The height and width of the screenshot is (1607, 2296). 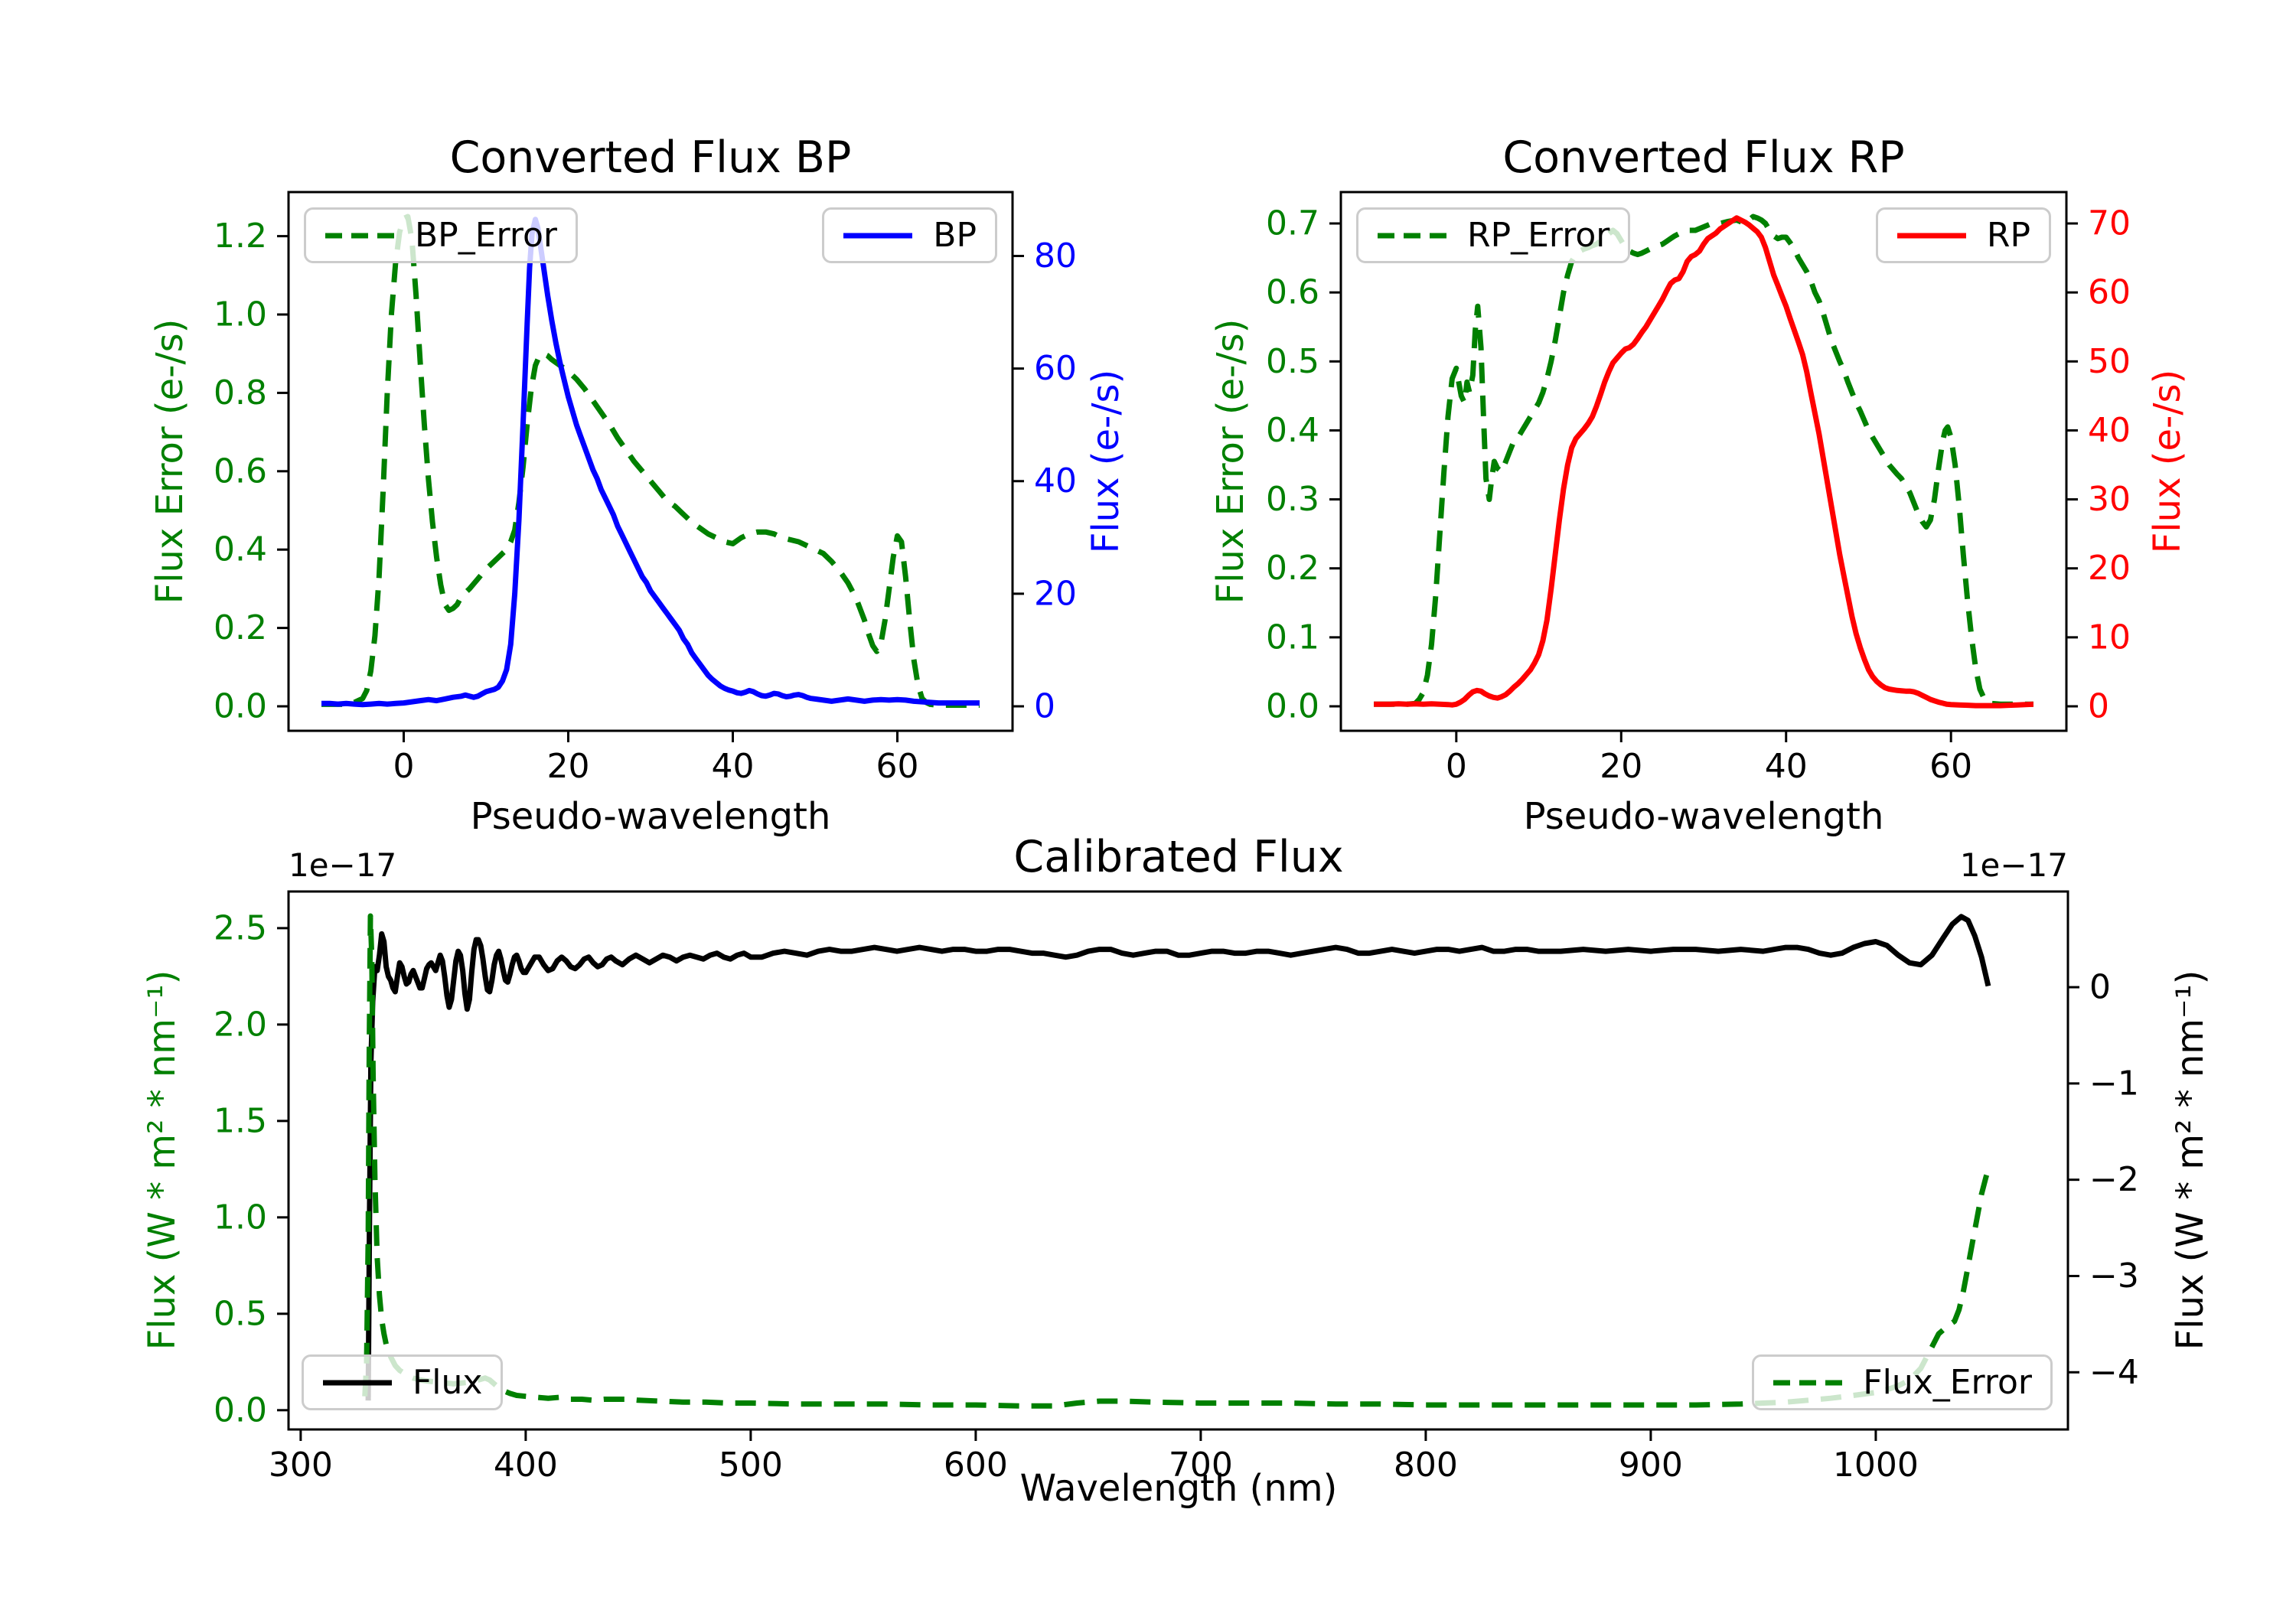 I want to click on y2-axis-label-bp-flux: Flux (e-/s), so click(x=1105, y=461).